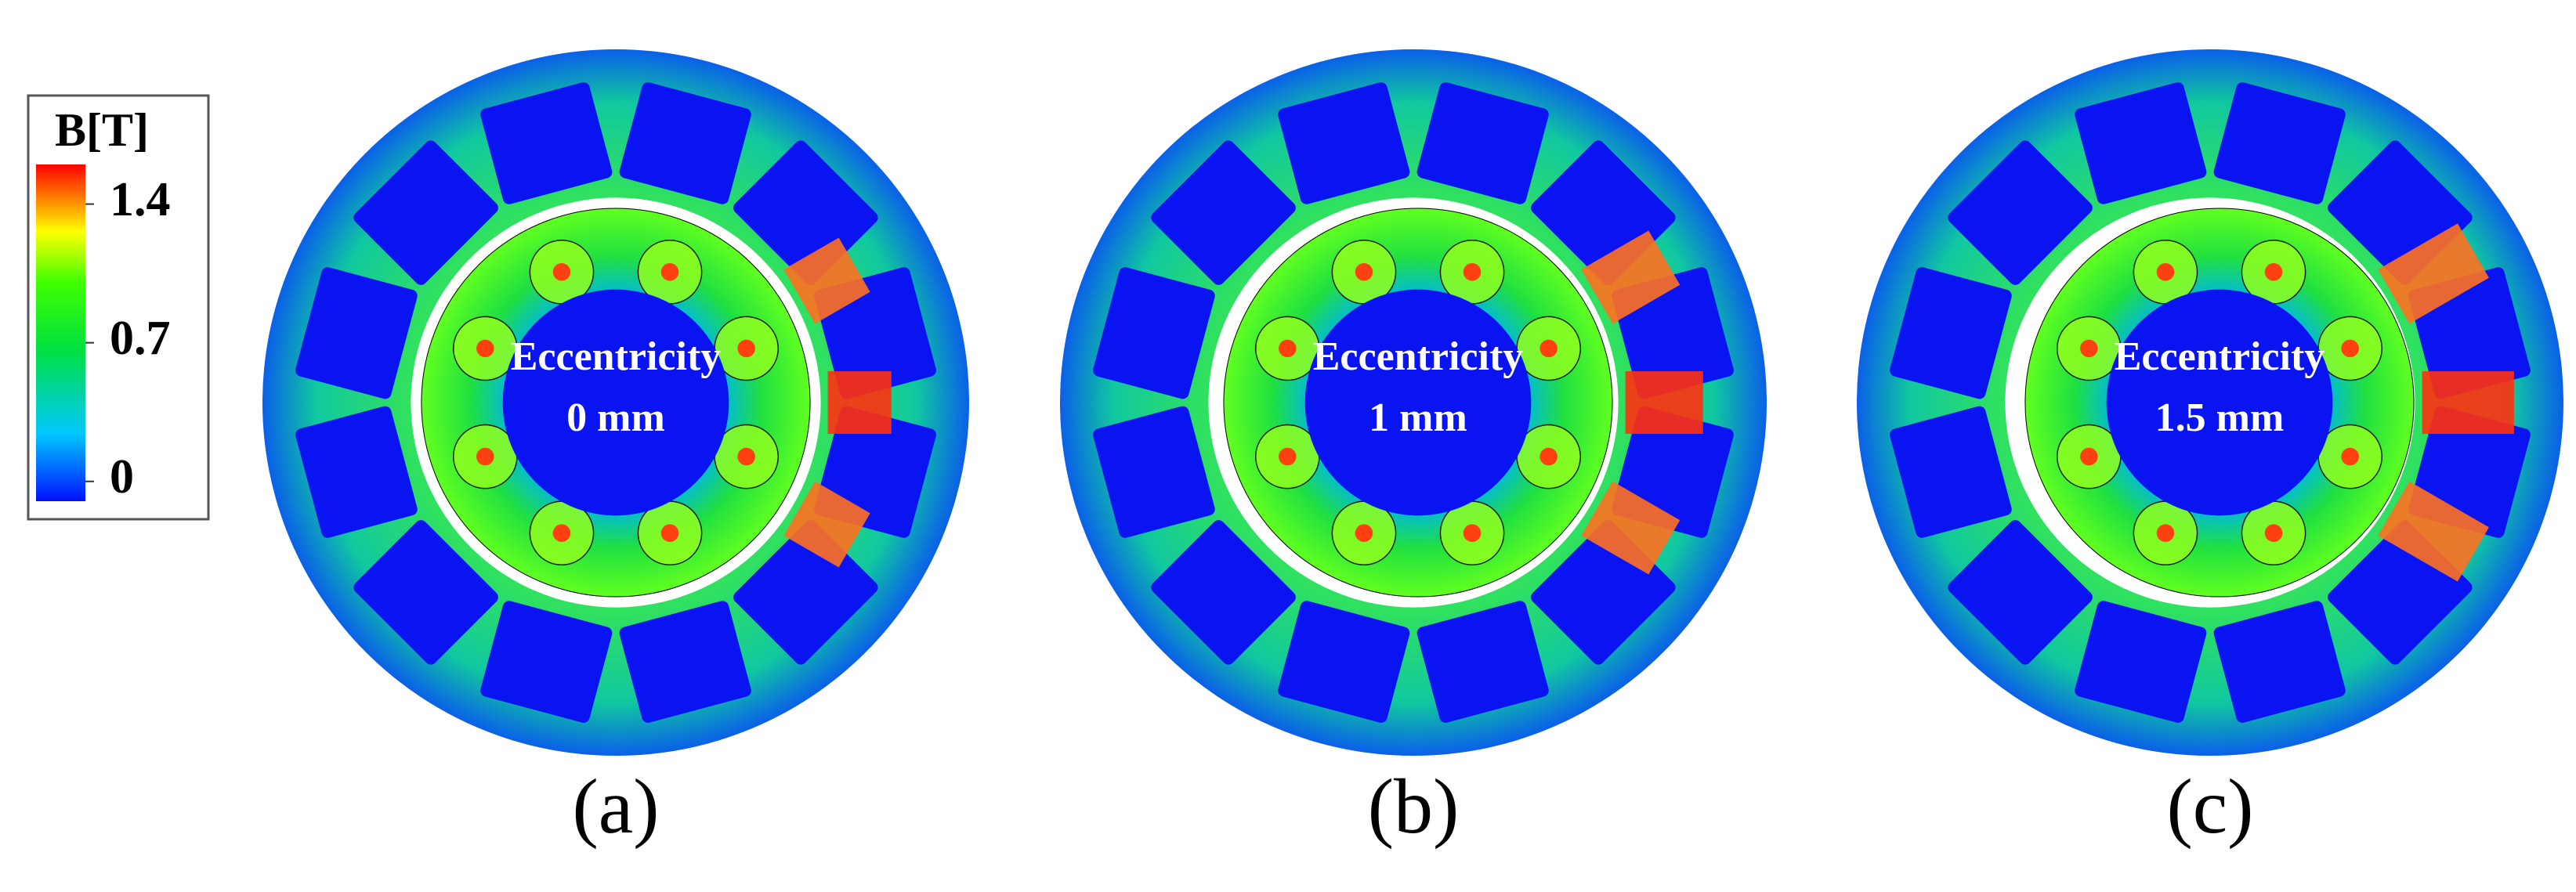  I want to click on panel-caption: (c), so click(2210, 807).